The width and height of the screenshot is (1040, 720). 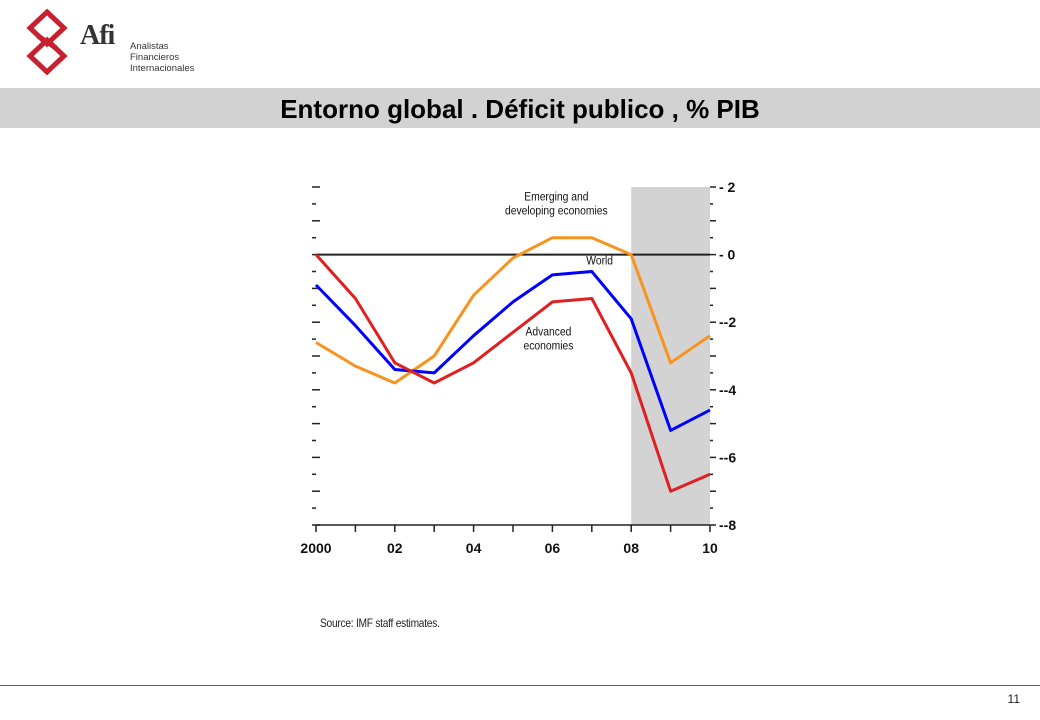 I want to click on logo-subtitle: Analistas Financieros Internacionales, so click(x=162, y=57).